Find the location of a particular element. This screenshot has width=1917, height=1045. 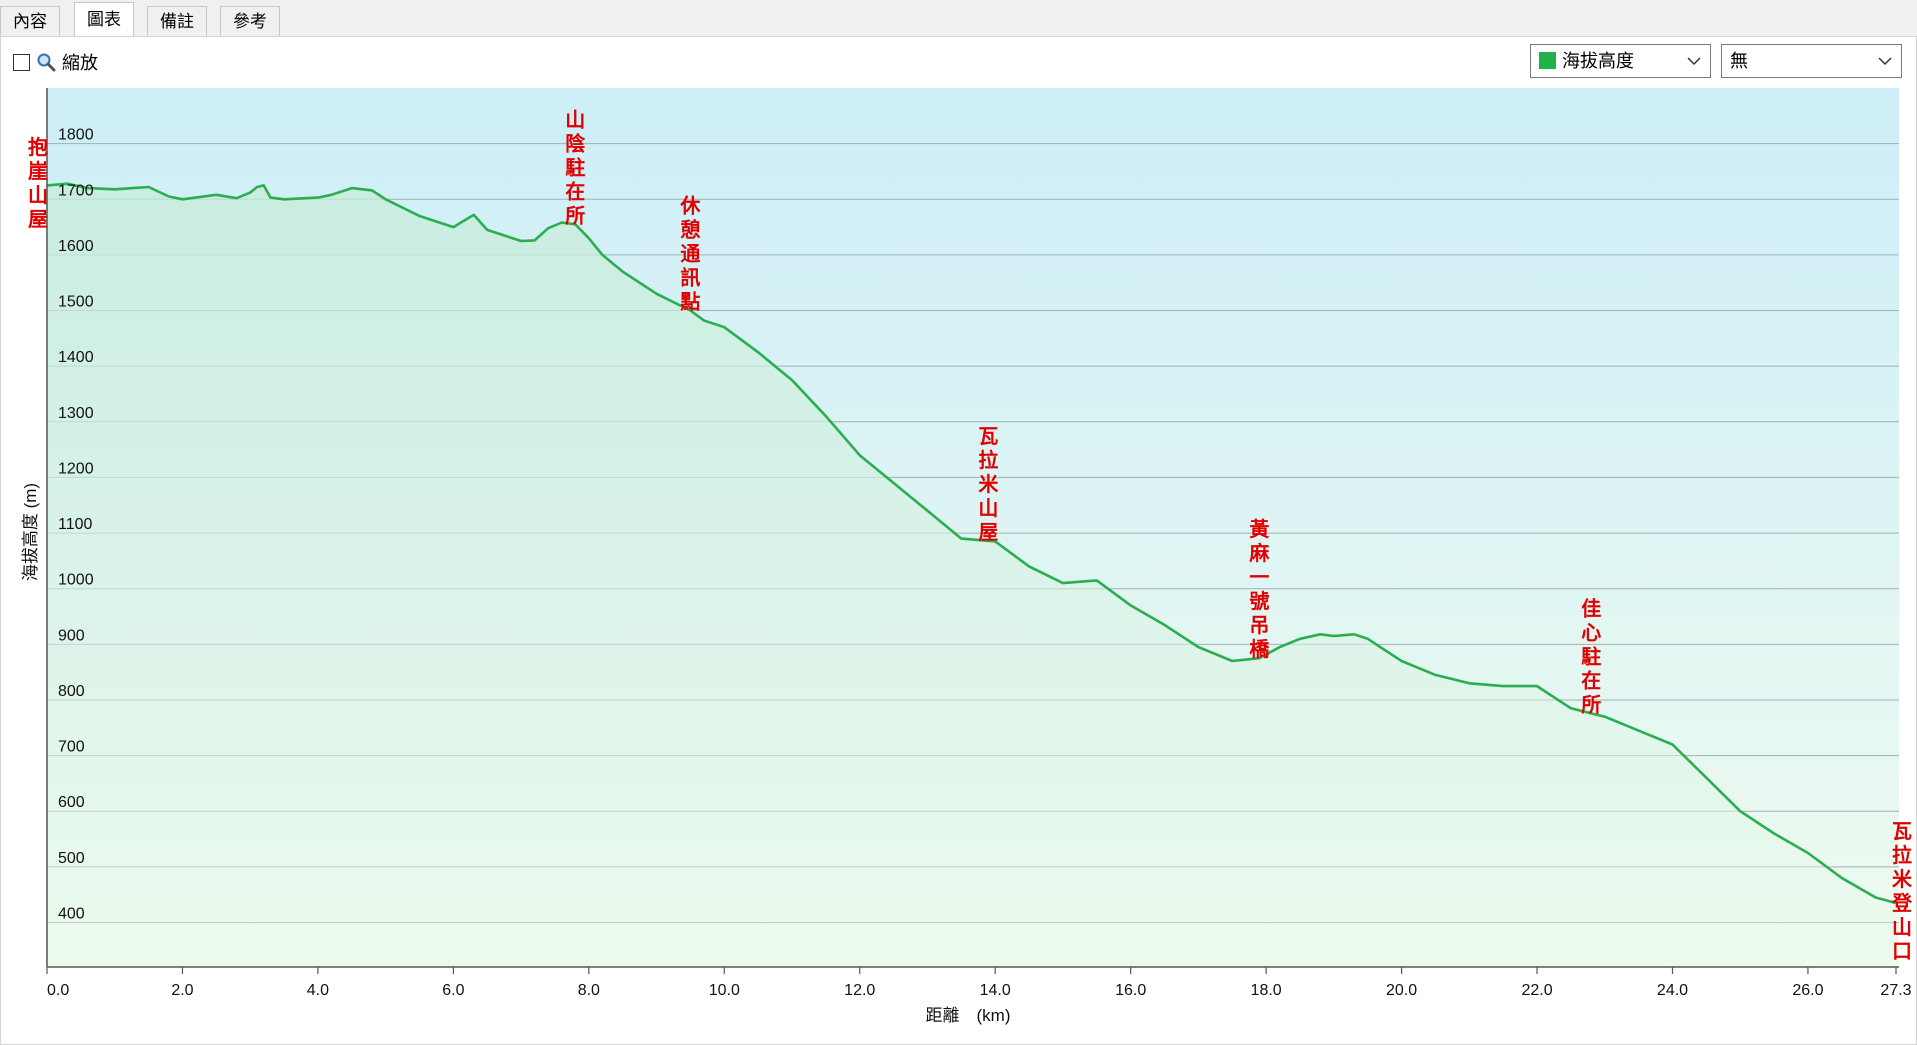

tab-notes: 備註 is located at coordinates (177, 21).